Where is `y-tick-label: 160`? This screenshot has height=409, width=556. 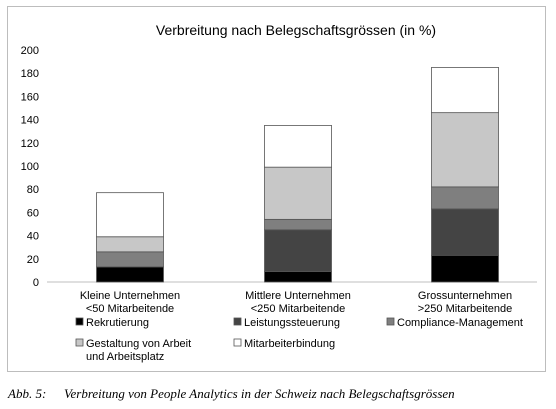 y-tick-label: 160 is located at coordinates (30, 97).